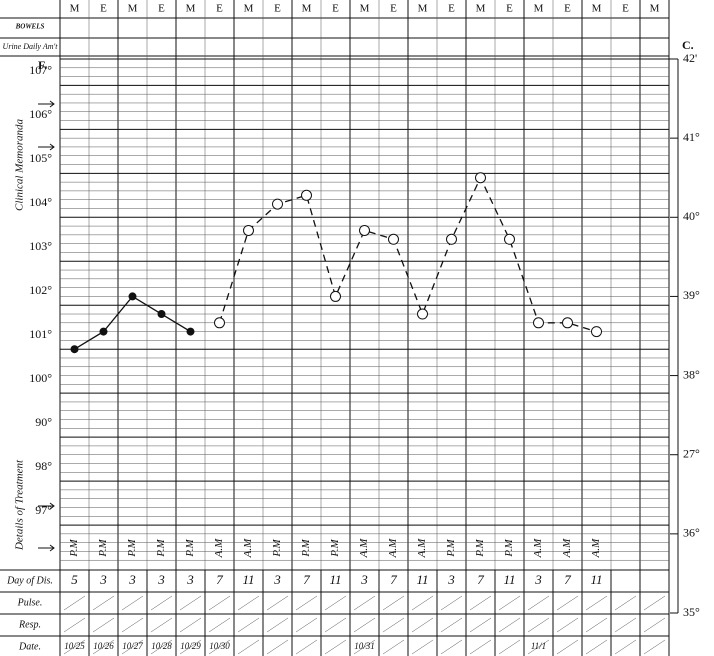  I want to click on date-label: 10/26, so click(103, 646).